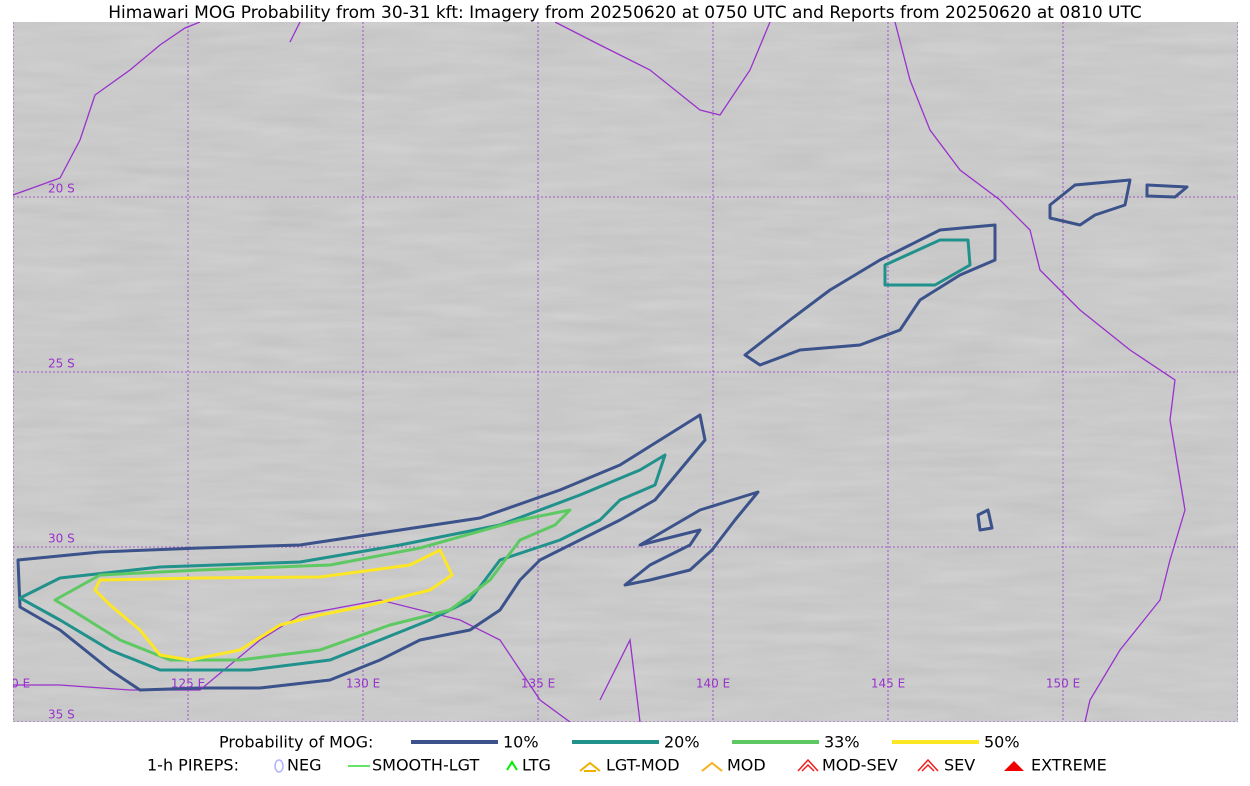 This screenshot has width=1250, height=786. Describe the element at coordinates (193, 765) in the screenshot. I see `legend-title: 1-h PIREPS:` at that location.